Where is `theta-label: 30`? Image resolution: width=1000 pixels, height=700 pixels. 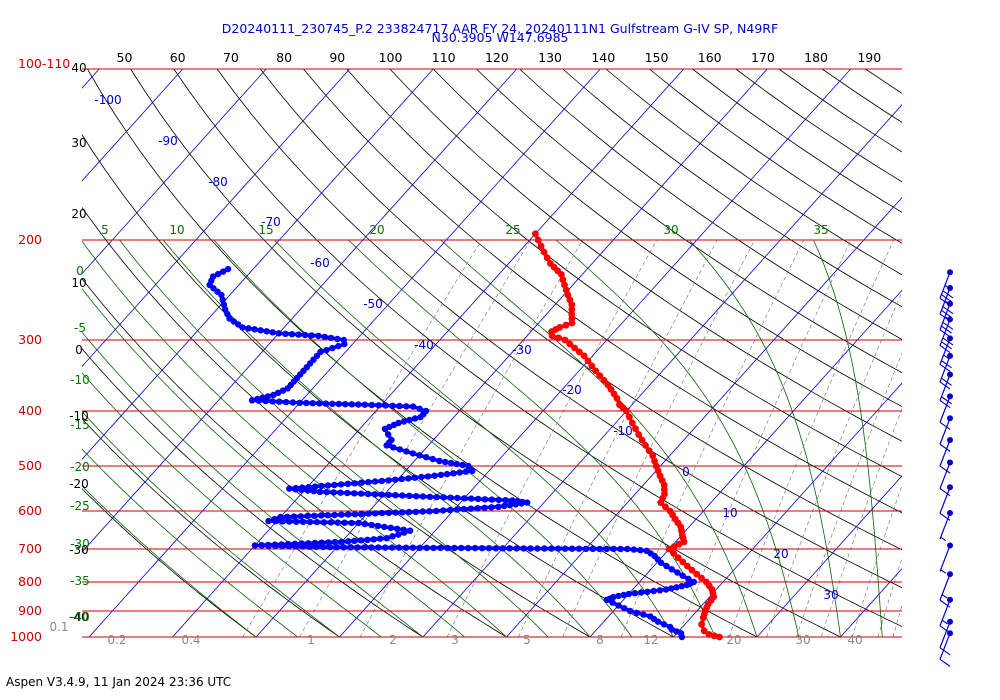 theta-label: 30 is located at coordinates (78, 143).